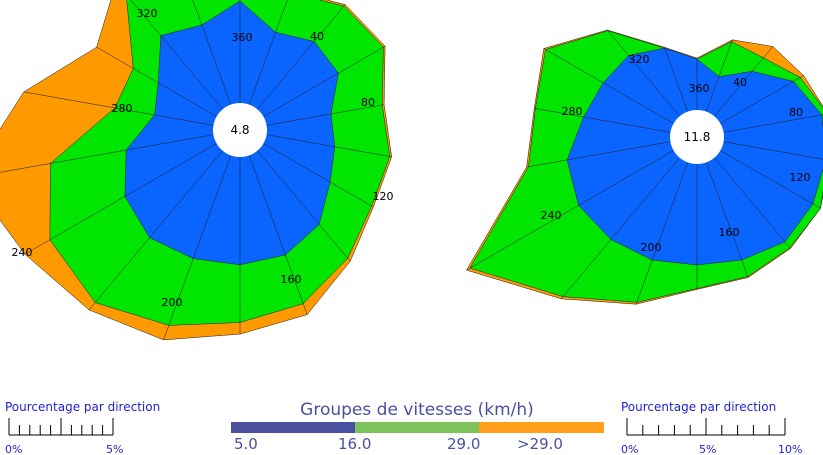 The width and height of the screenshot is (823, 455). What do you see at coordinates (463, 444) in the screenshot?
I see `legend-value-3: 29.0` at bounding box center [463, 444].